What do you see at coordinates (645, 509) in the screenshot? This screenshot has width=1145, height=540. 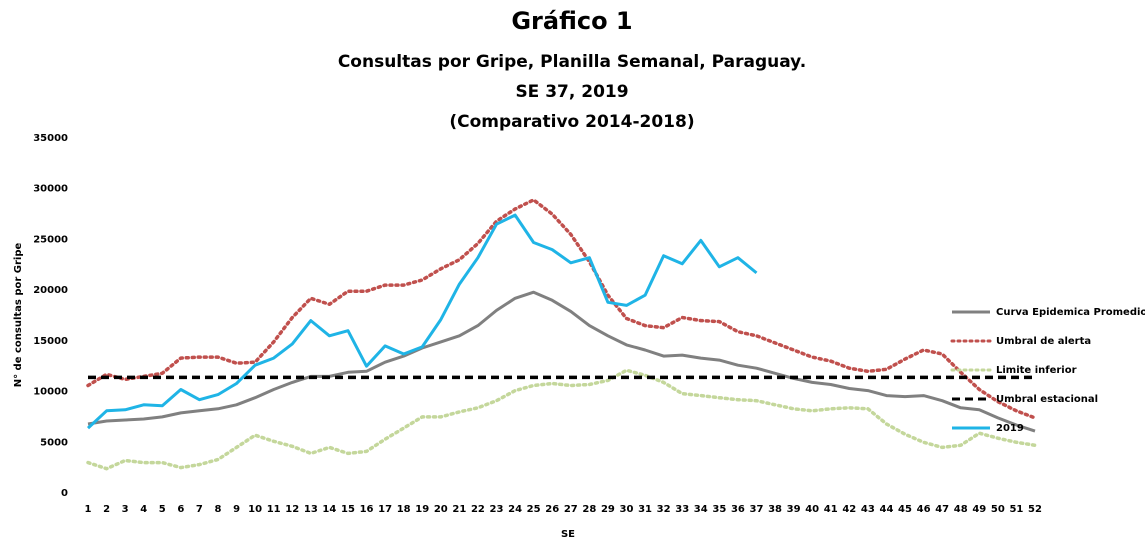 I see `x-tick-label: 31` at bounding box center [645, 509].